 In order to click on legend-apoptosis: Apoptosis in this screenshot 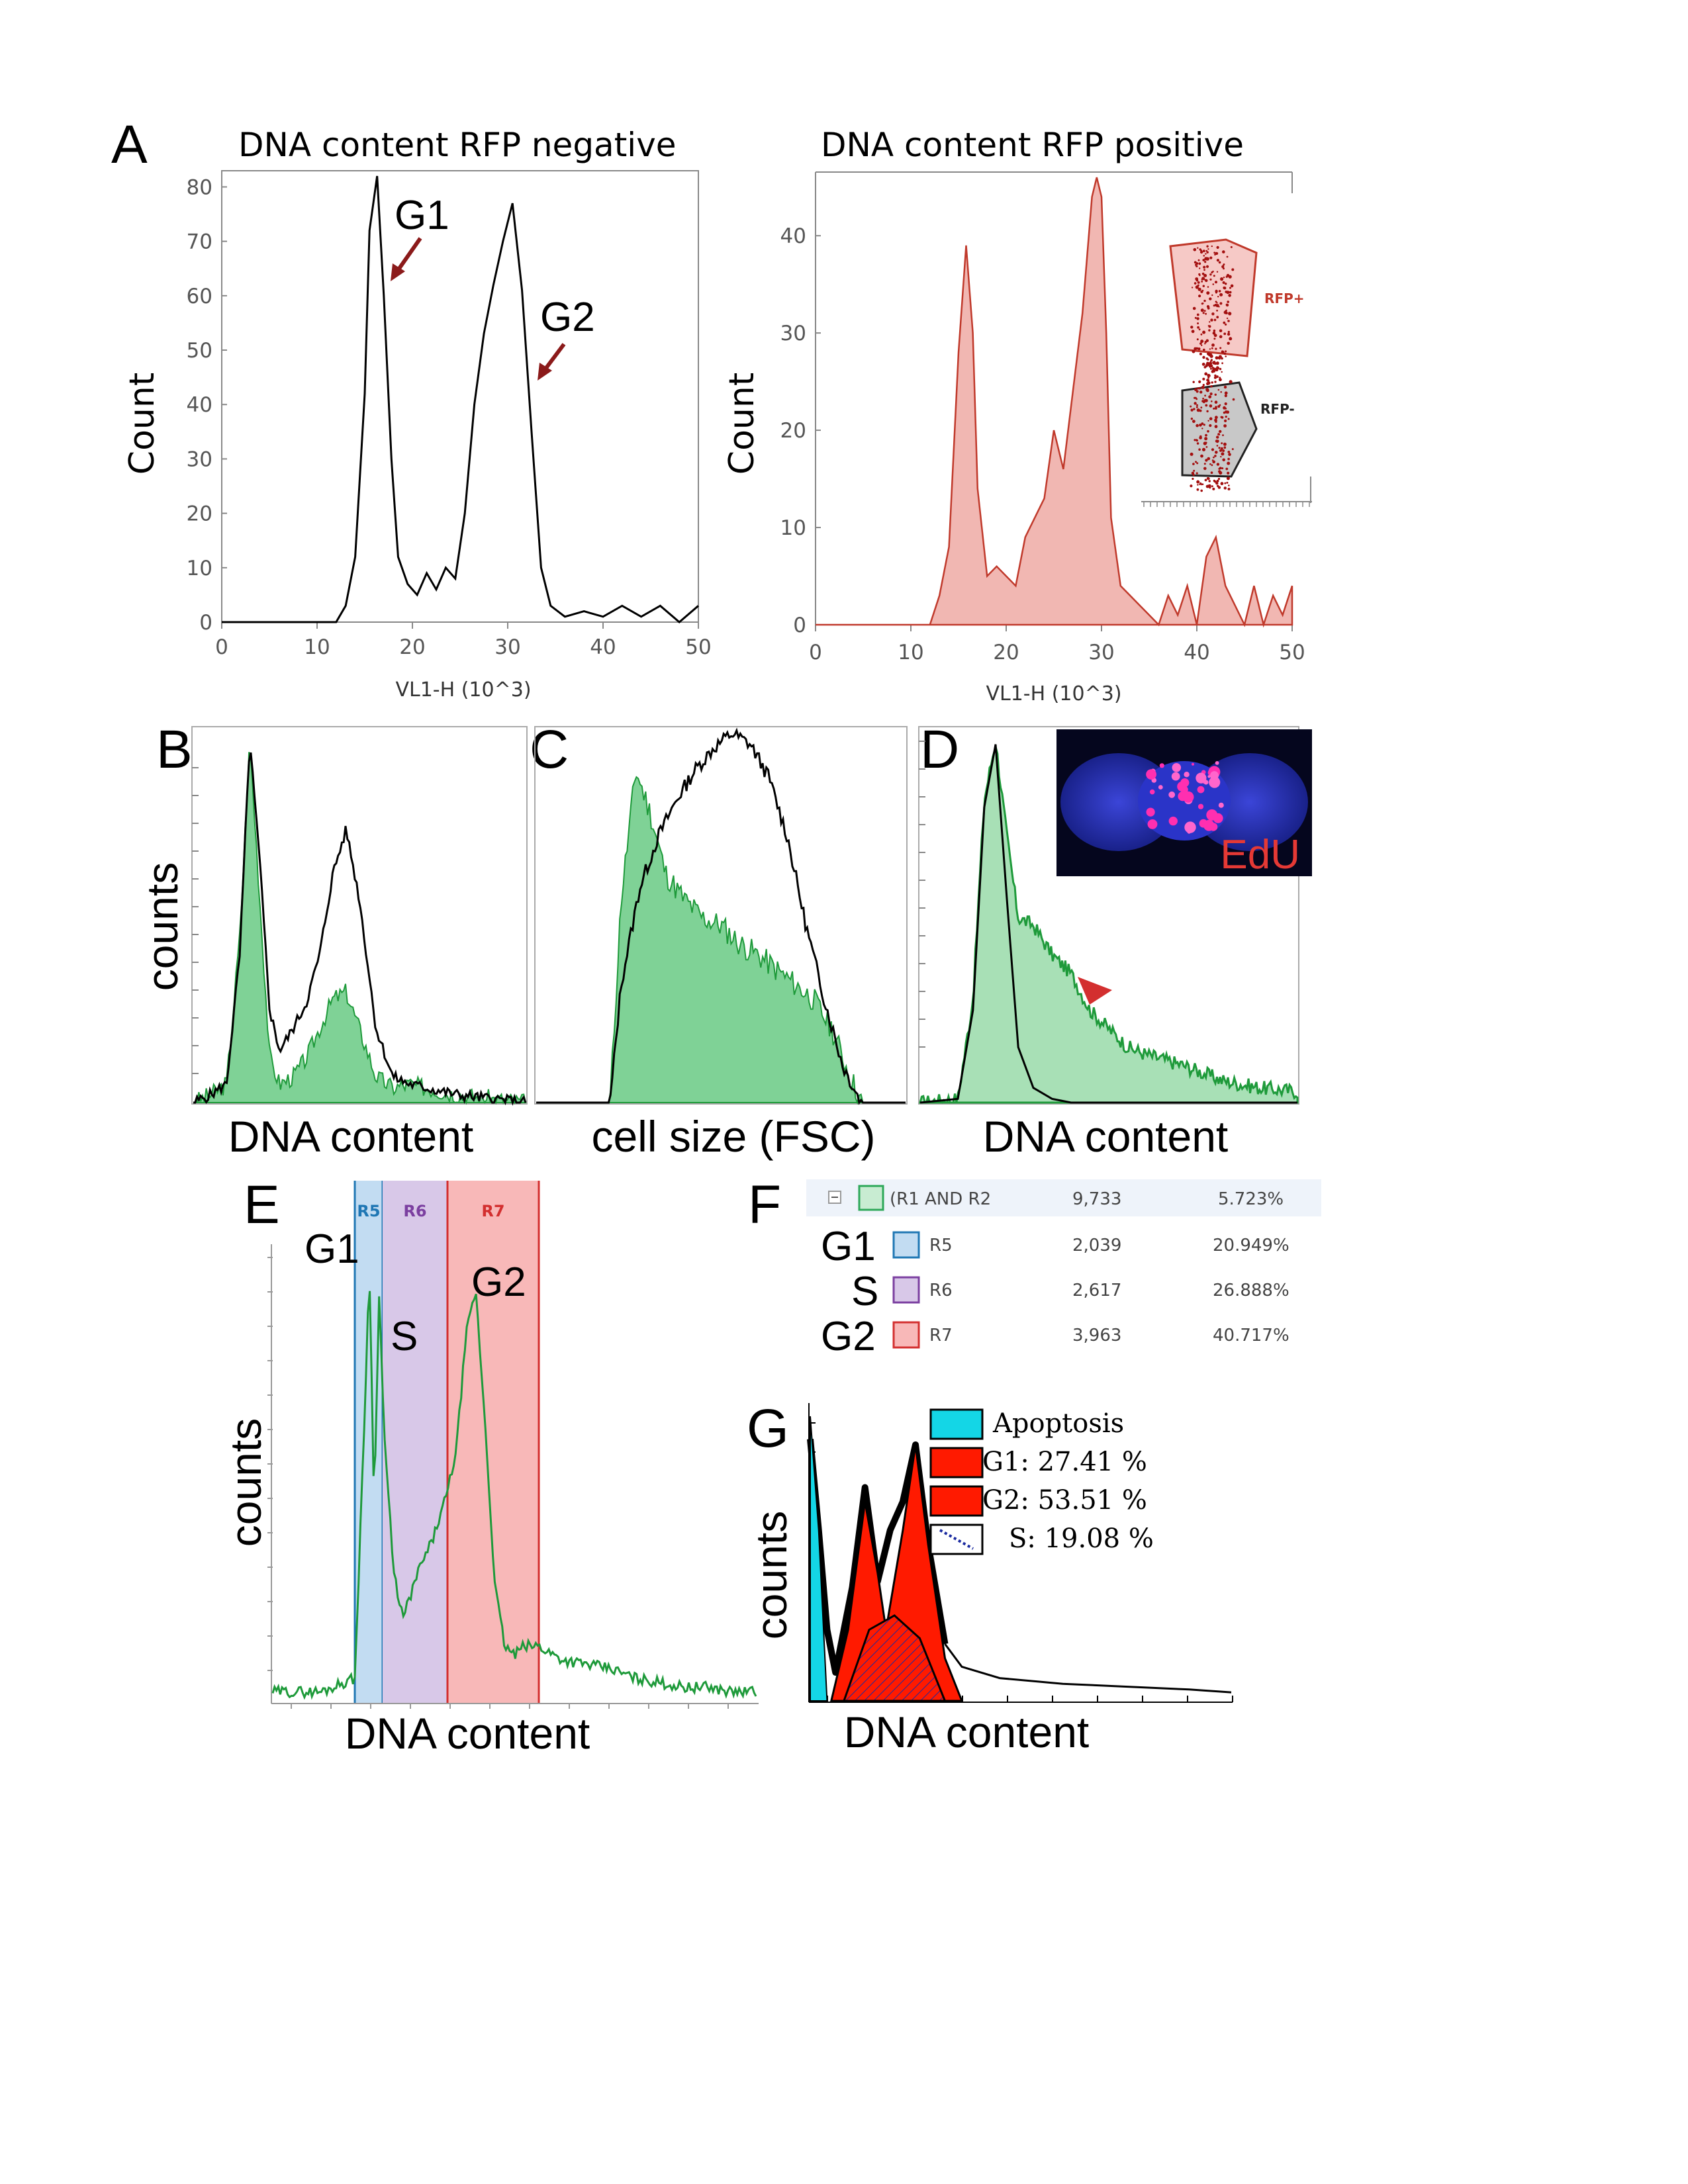, I will do `click(1058, 1423)`.